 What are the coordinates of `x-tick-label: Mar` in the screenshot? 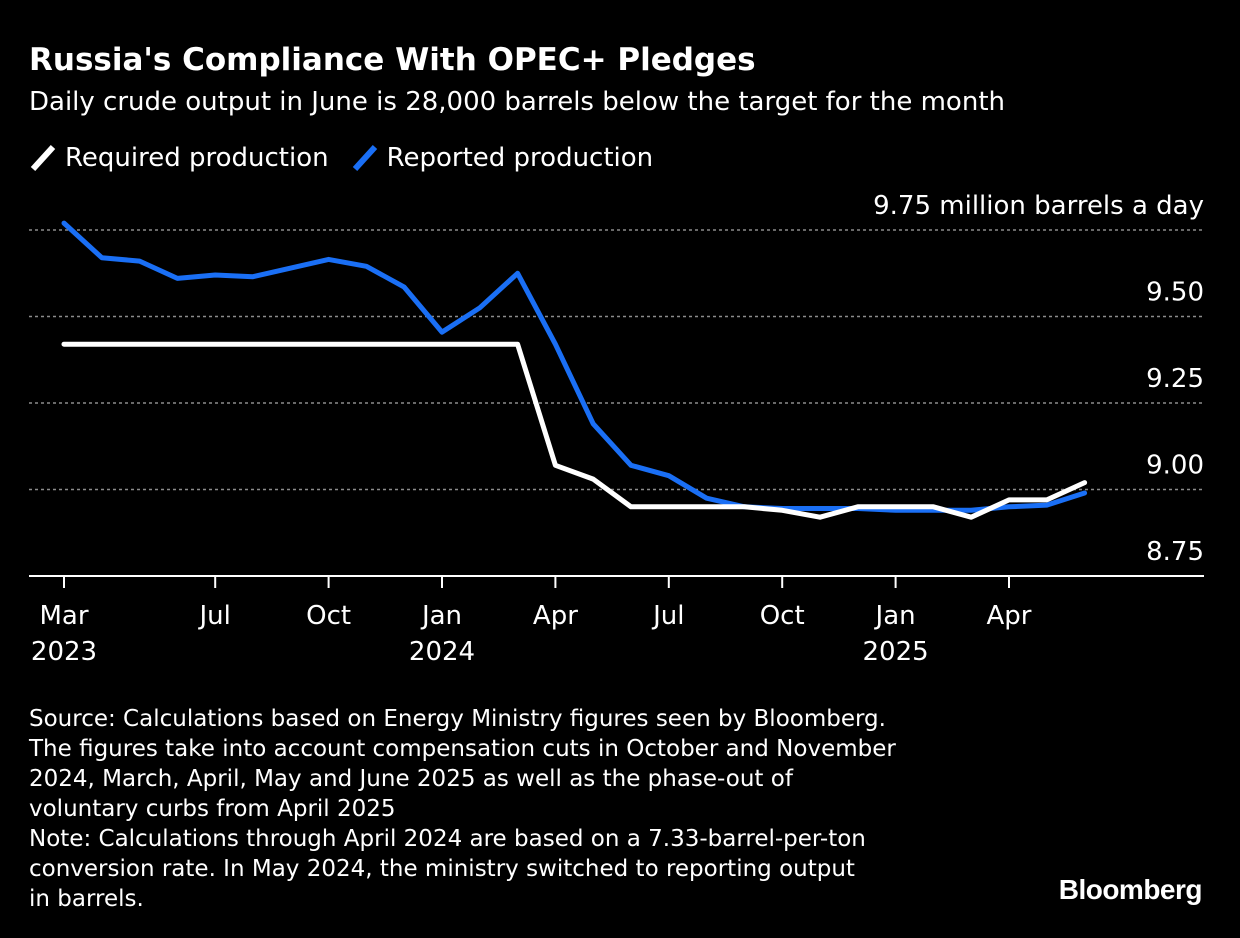 It's located at (63, 616).